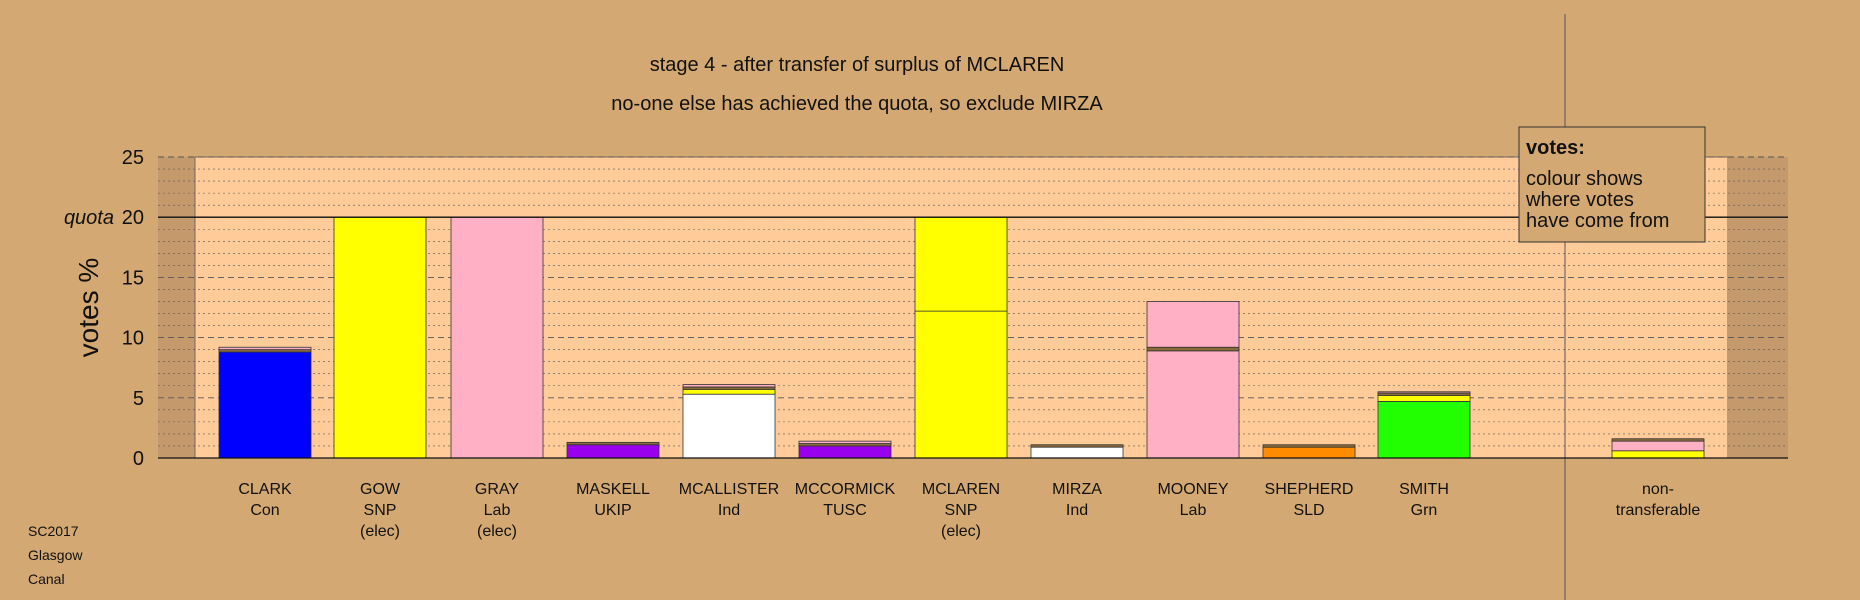  Describe the element at coordinates (138, 459) in the screenshot. I see `y-tick-label: 0` at that location.